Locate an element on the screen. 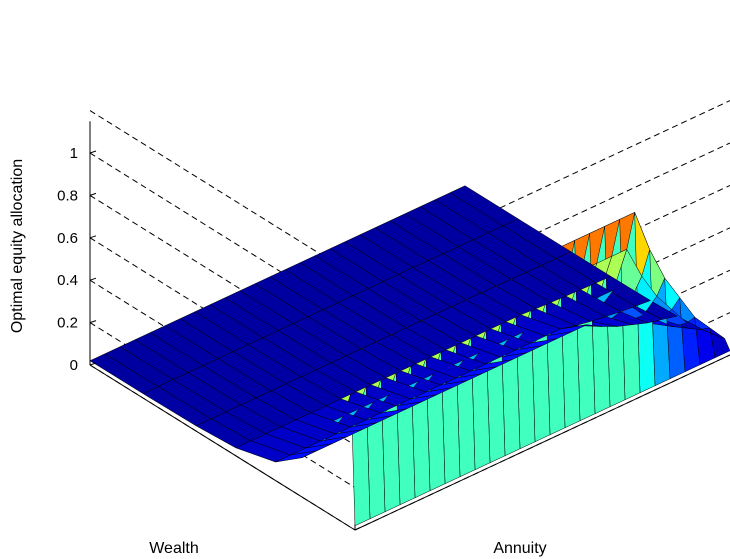  z-axis-label: Optimal equity allocation is located at coordinates (17, 246).